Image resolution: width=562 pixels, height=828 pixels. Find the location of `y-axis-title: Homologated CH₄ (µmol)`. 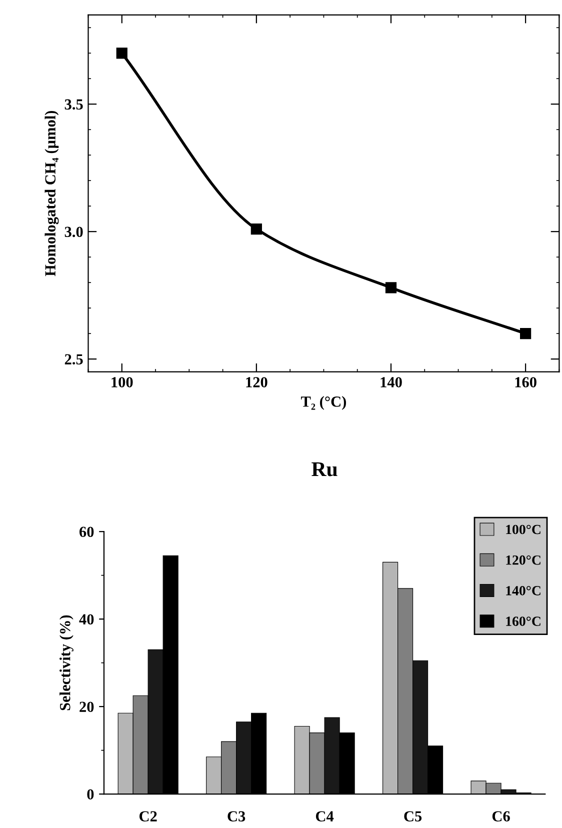

y-axis-title: Homologated CH₄ (µmol) is located at coordinates (51, 193).